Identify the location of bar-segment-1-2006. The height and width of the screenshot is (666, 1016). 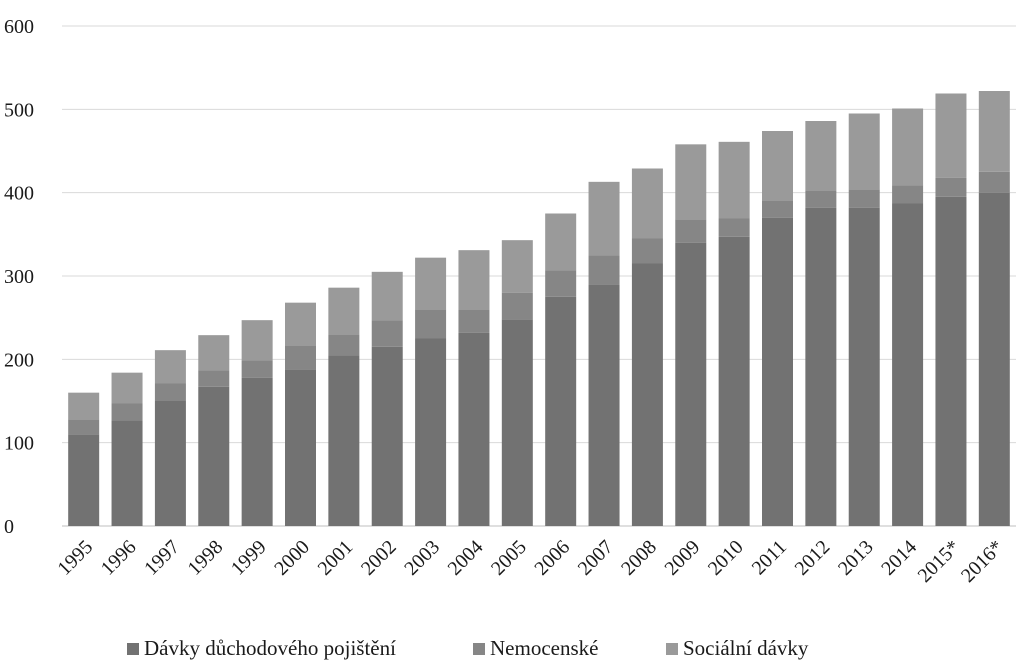
(561, 411).